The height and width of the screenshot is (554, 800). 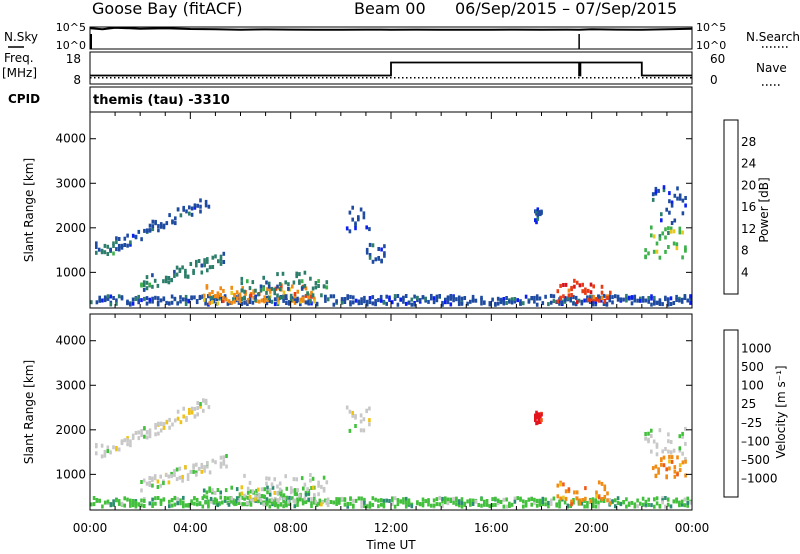 What do you see at coordinates (748, 404) in the screenshot?
I see `velocity-colorbar-tick-3: 25` at bounding box center [748, 404].